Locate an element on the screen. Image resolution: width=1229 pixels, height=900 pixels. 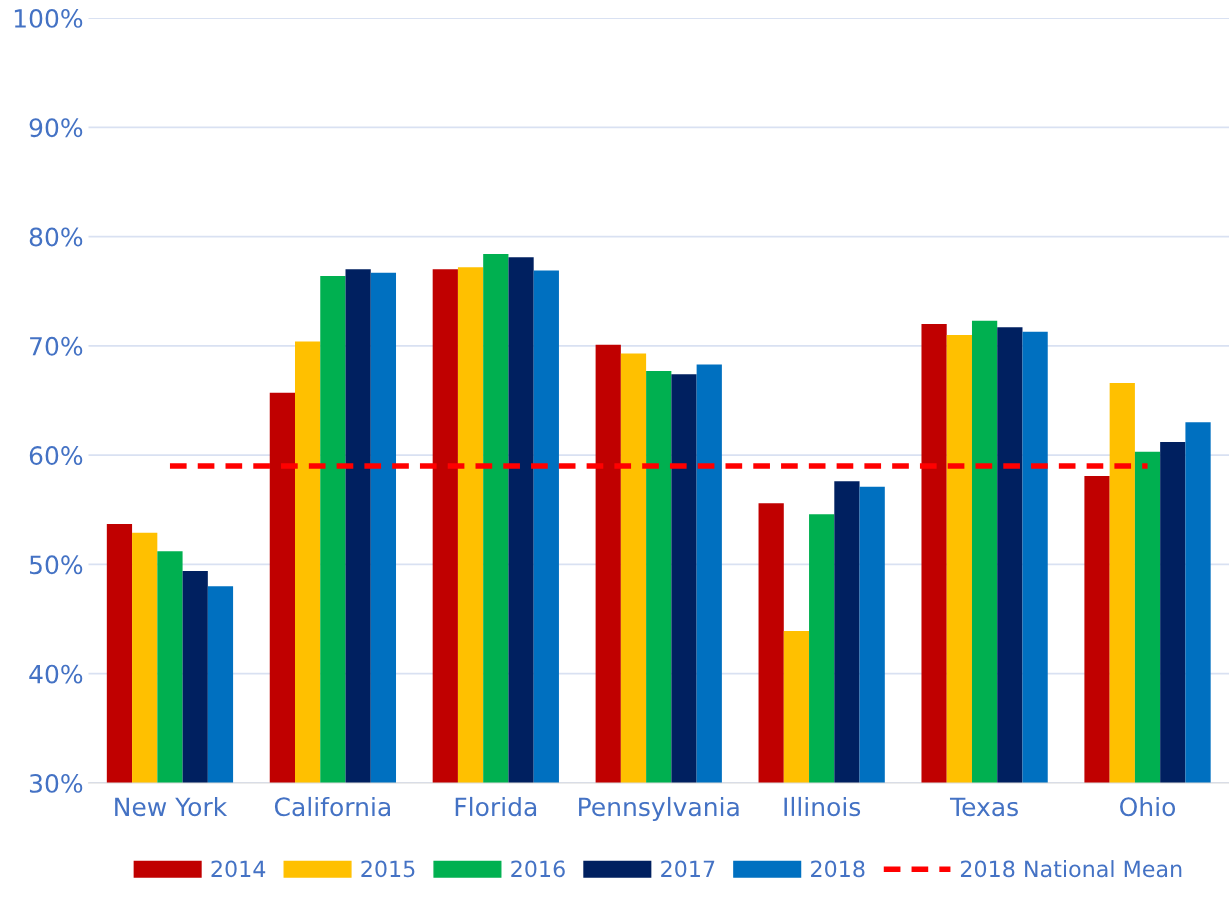
y-tick-label: 60% is located at coordinates (56, 455).